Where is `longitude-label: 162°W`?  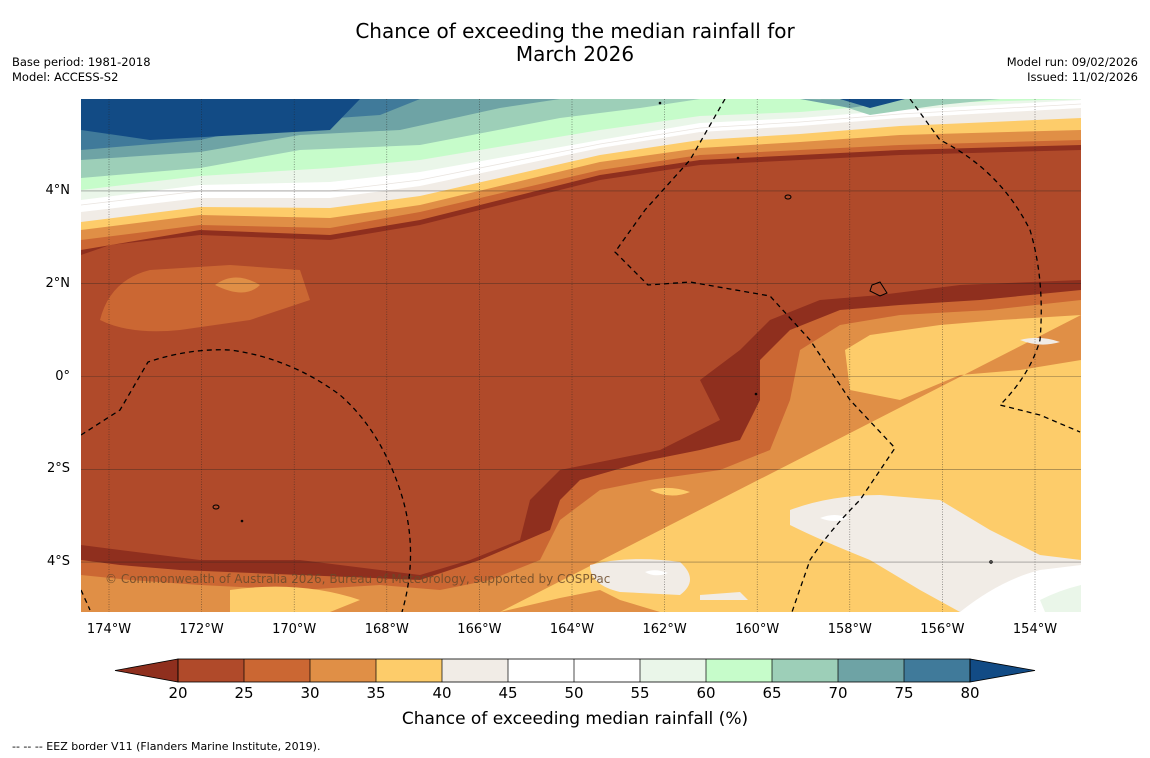 longitude-label: 162°W is located at coordinates (664, 629).